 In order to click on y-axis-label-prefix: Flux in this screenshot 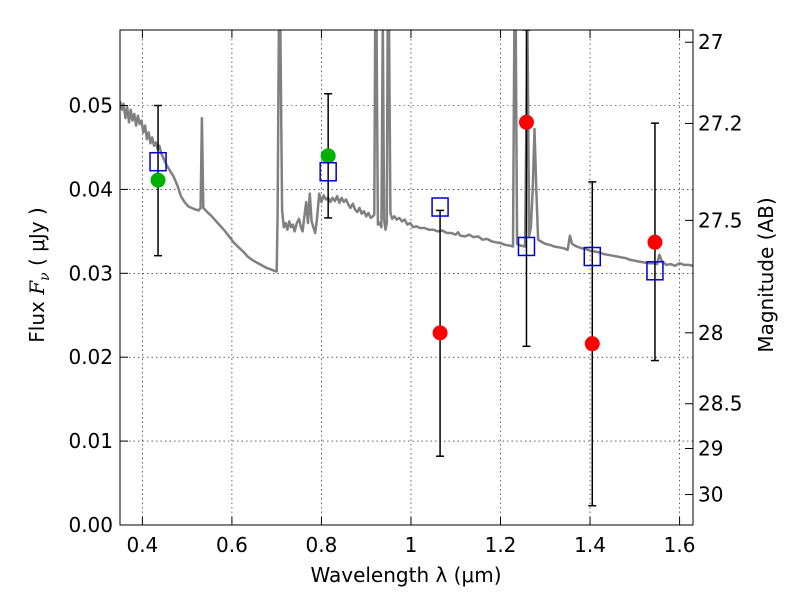, I will do `click(37, 319)`.